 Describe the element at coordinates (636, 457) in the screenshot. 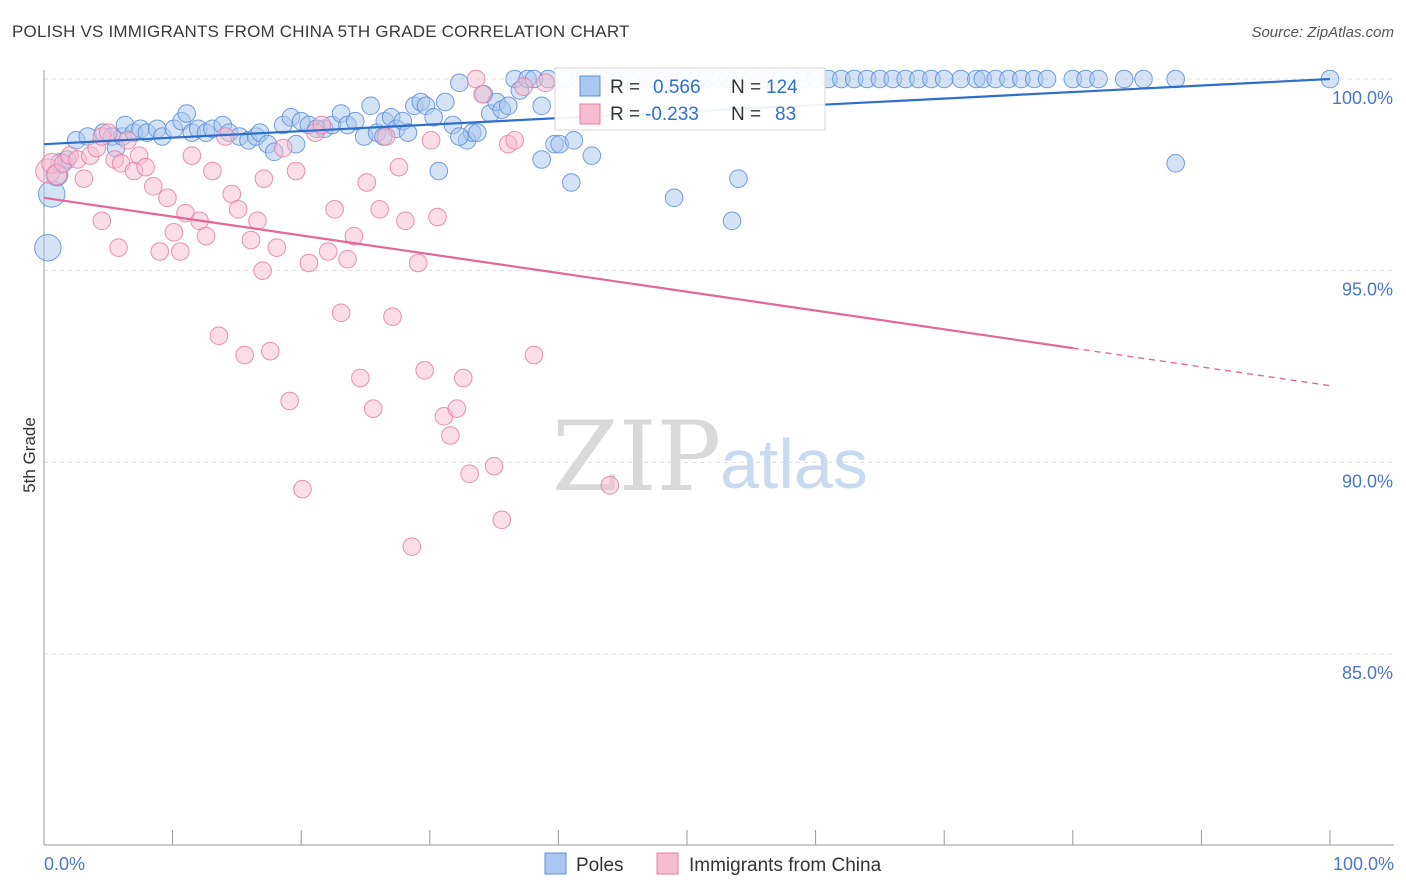

I see `watermark-zip: ZIP` at that location.